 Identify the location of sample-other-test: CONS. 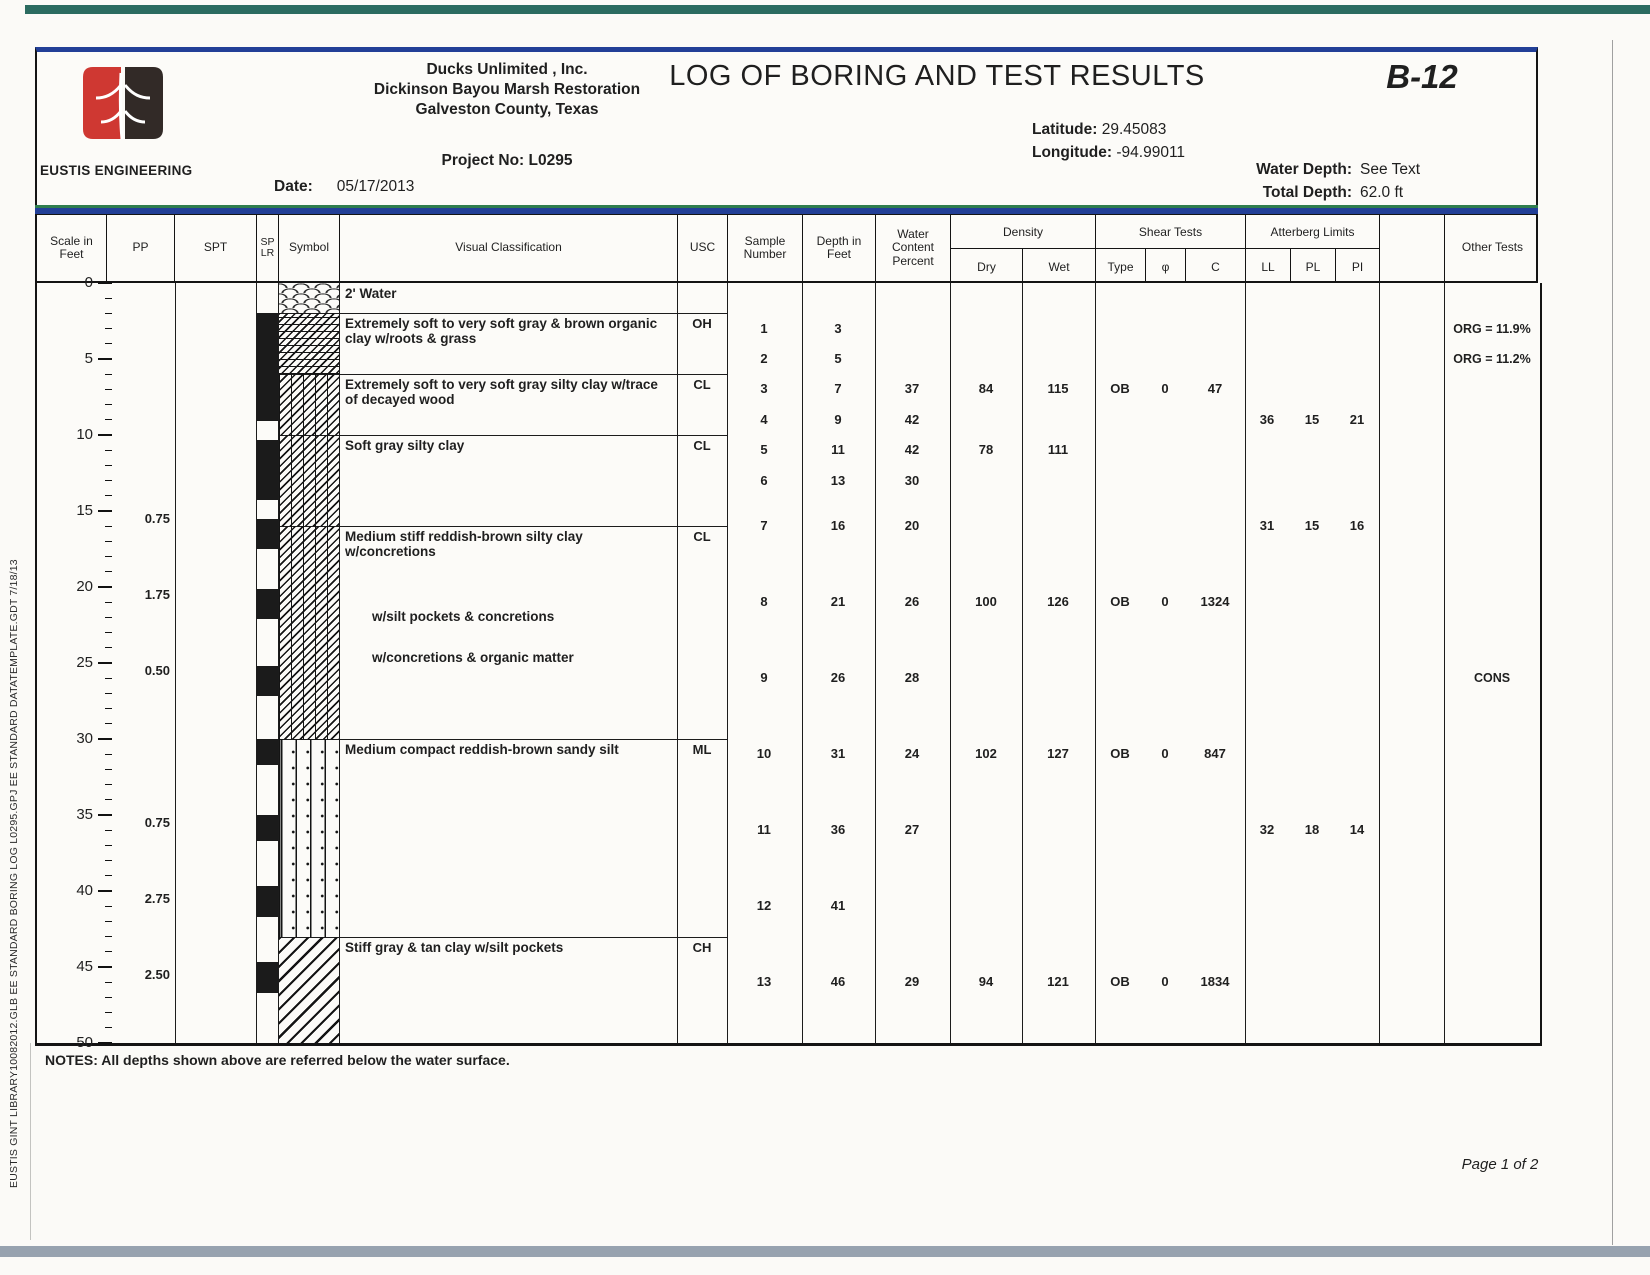
(1492, 678).